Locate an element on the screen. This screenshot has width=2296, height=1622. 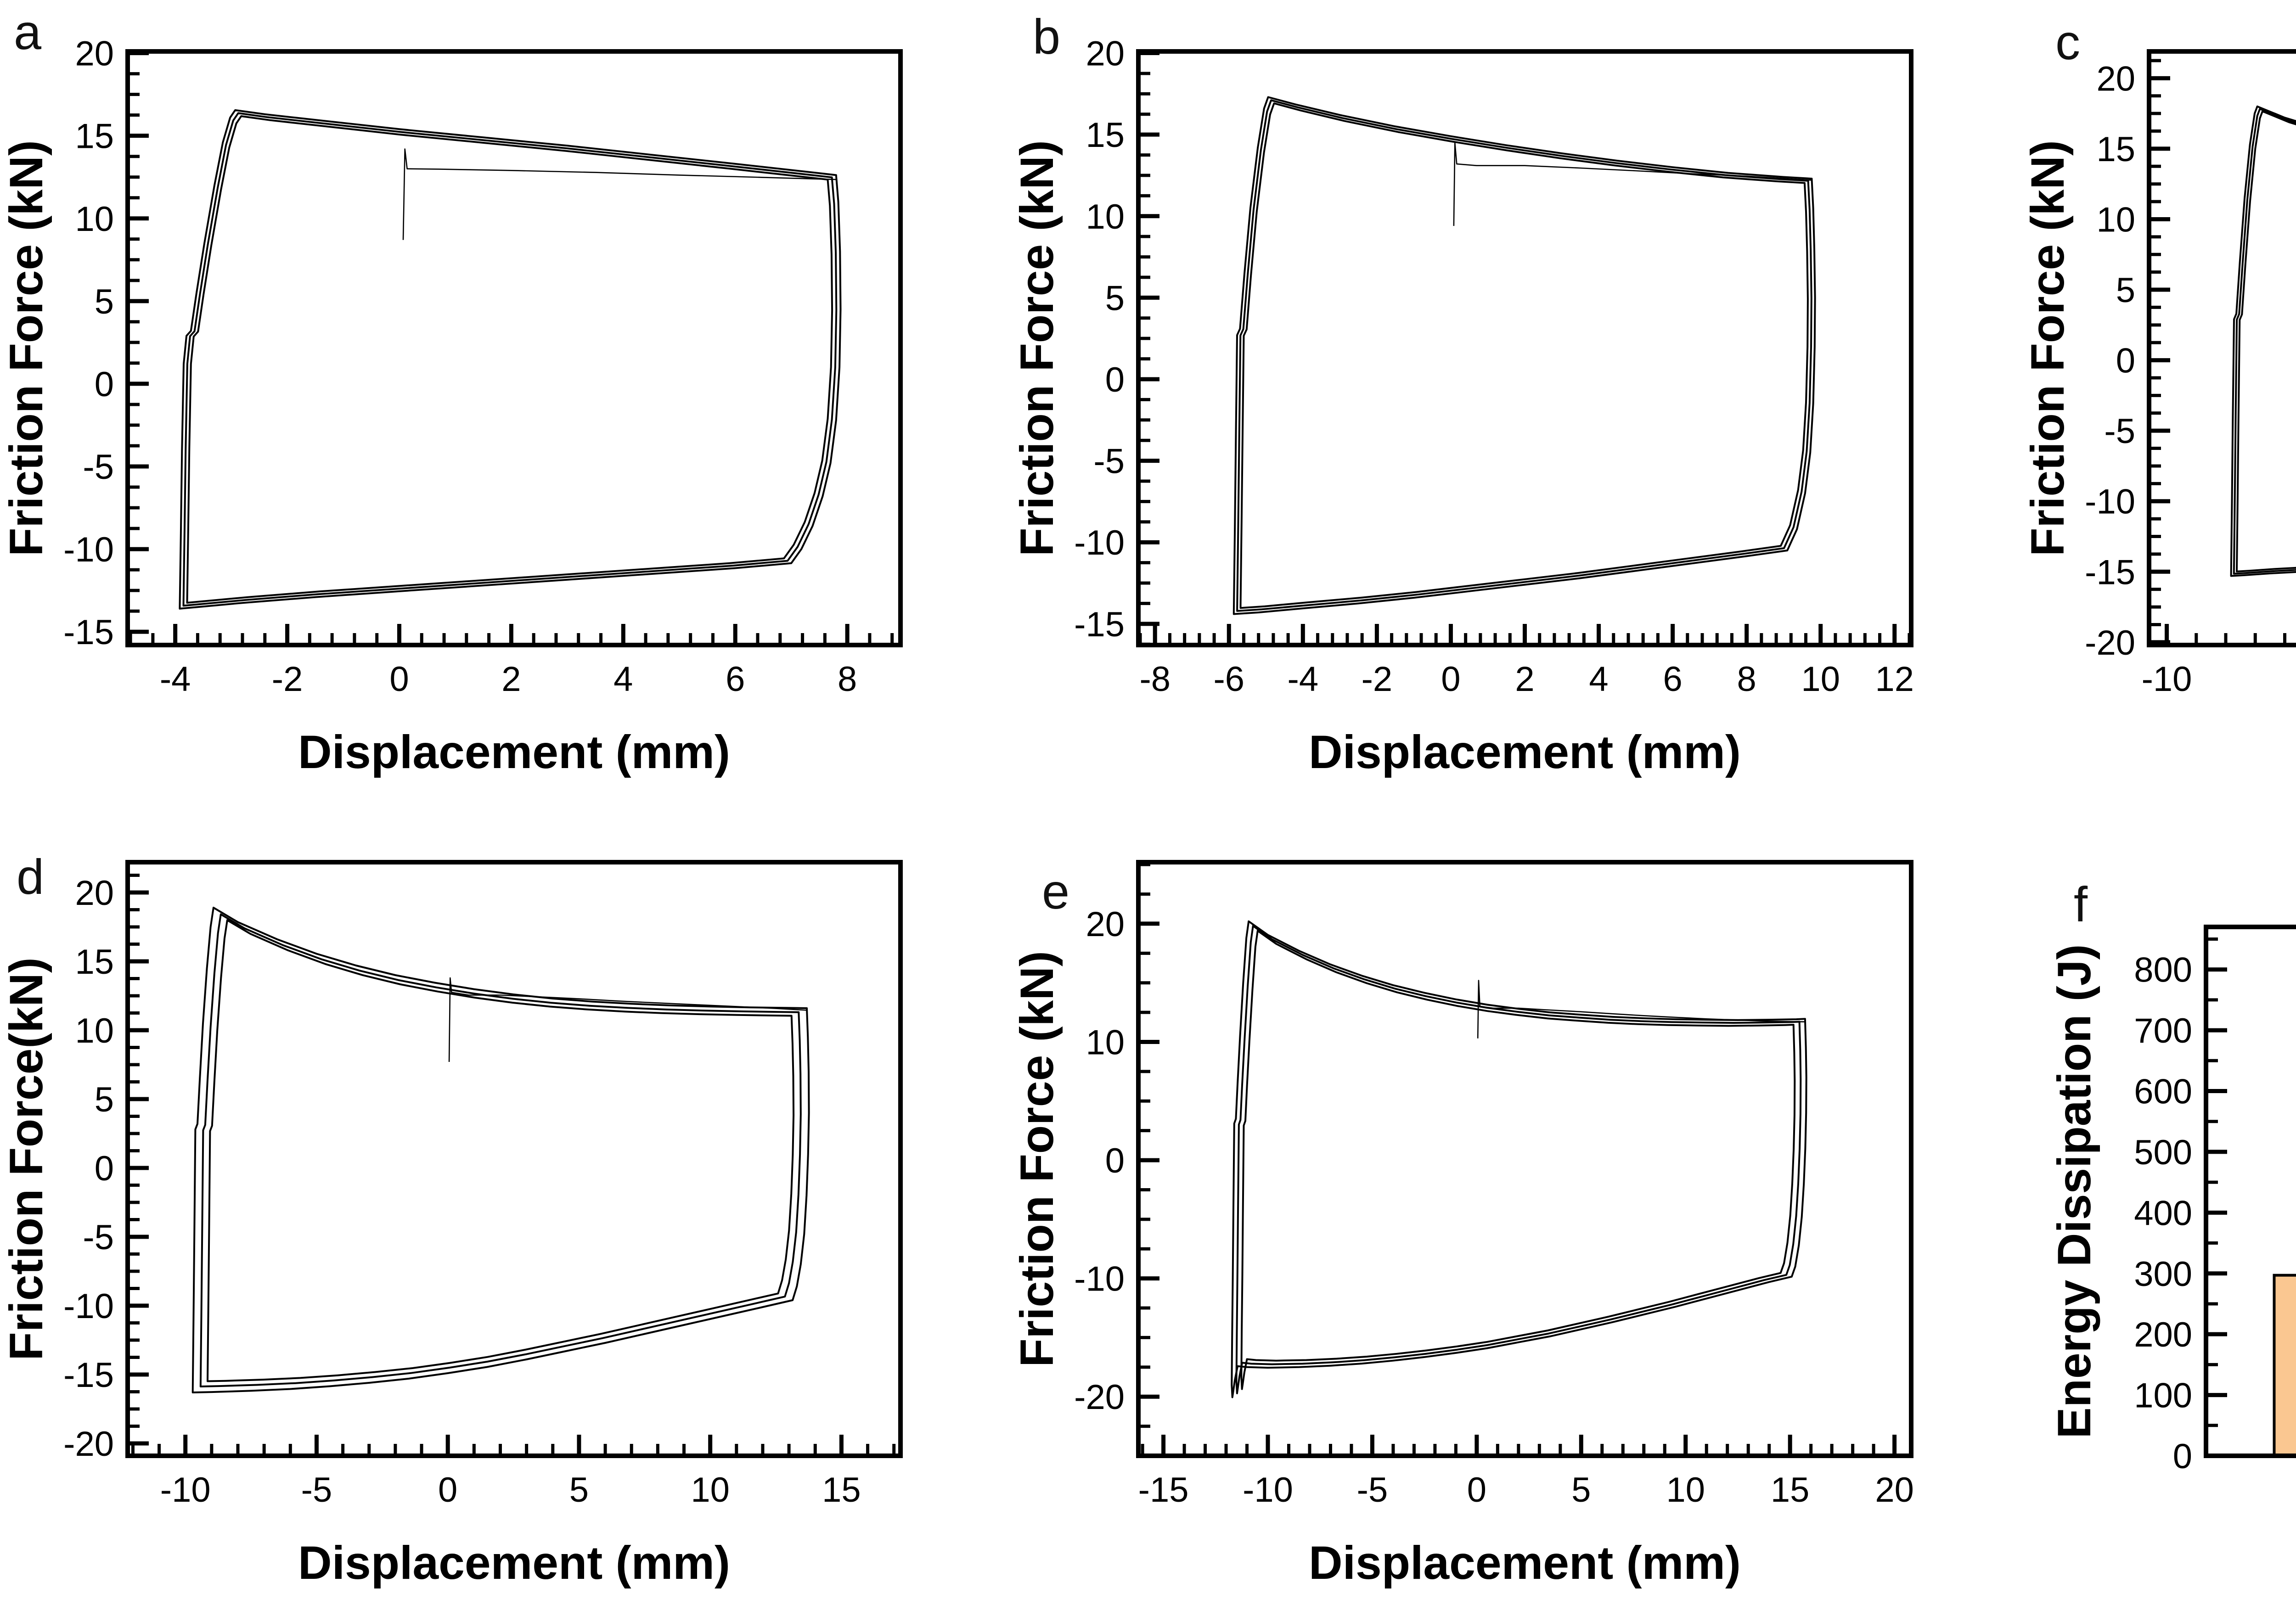
x-tick-label: -15 is located at coordinates (1163, 1490).